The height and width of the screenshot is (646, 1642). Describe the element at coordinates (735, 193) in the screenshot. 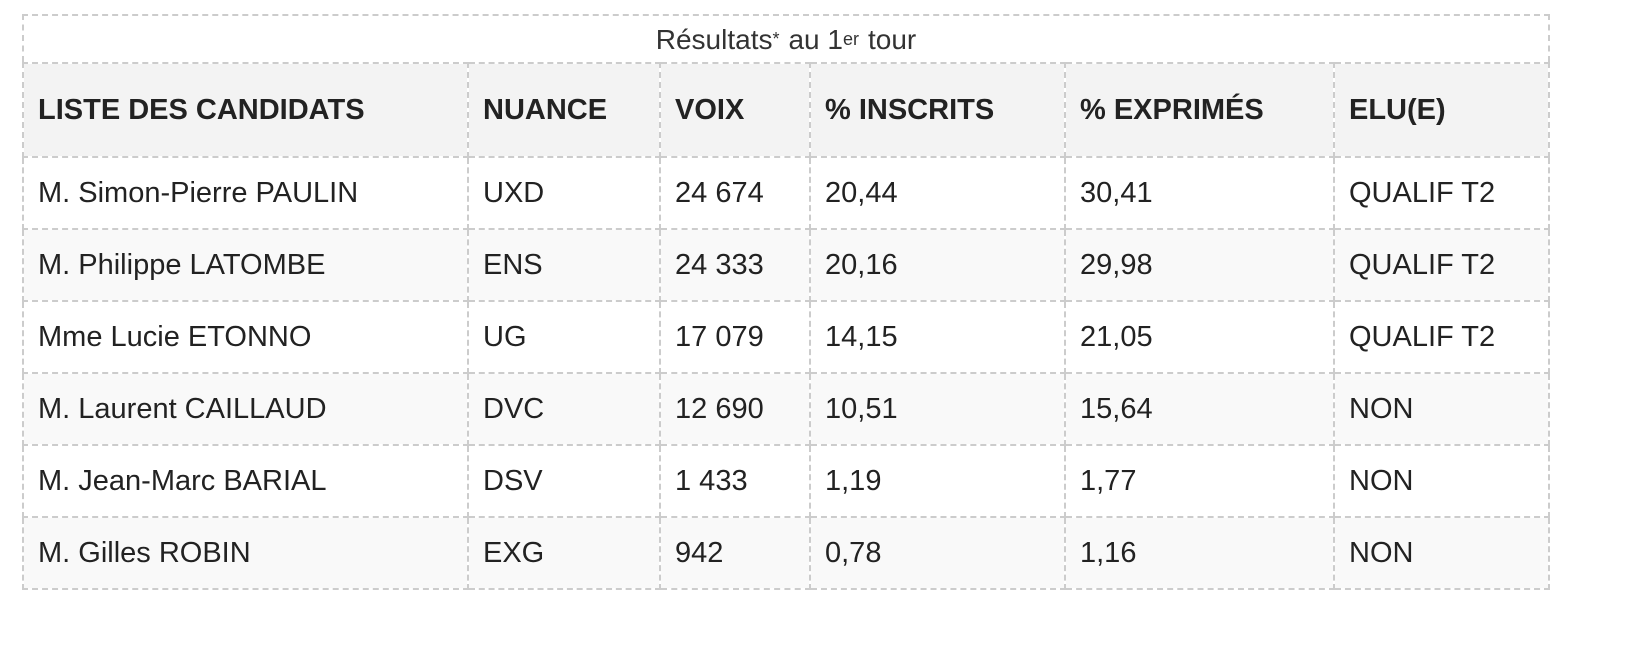

I see `table-cell: 24 674` at that location.